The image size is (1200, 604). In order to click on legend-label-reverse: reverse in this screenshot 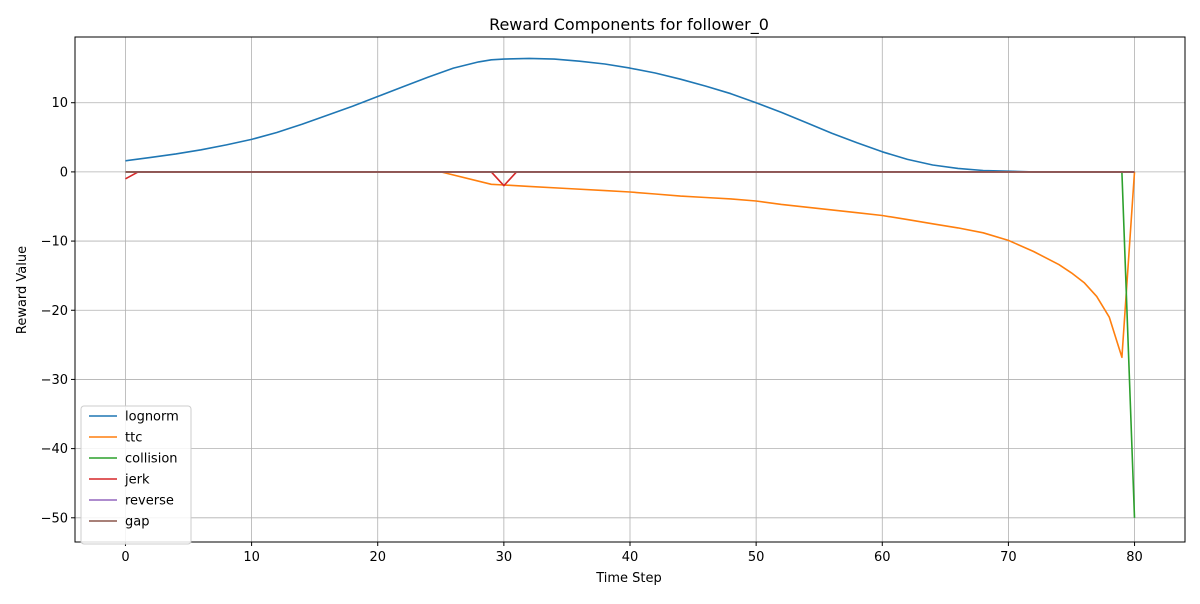, I will do `click(149, 501)`.